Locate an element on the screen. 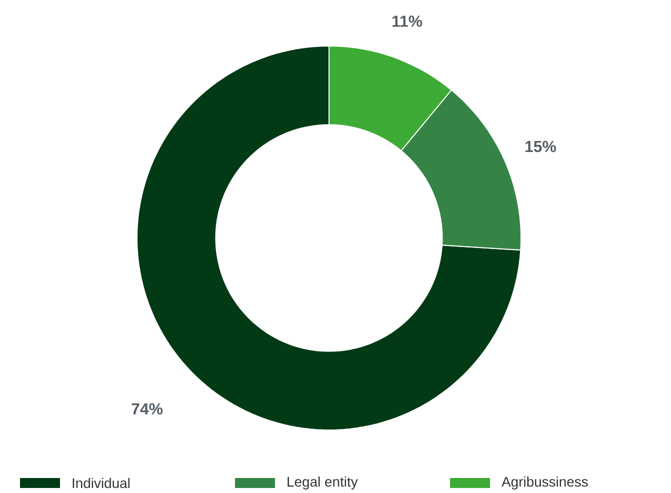 This screenshot has height=493, width=671. data-label: 15% is located at coordinates (540, 146).